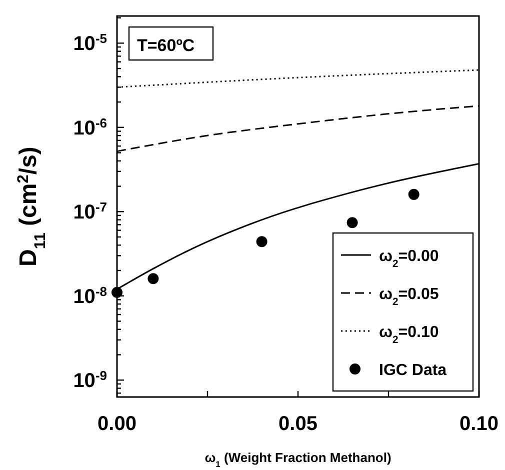 Image resolution: width=505 pixels, height=470 pixels. What do you see at coordinates (409, 259) in the screenshot?
I see `legend-label: ω$_{2}$=0.00` at bounding box center [409, 259].